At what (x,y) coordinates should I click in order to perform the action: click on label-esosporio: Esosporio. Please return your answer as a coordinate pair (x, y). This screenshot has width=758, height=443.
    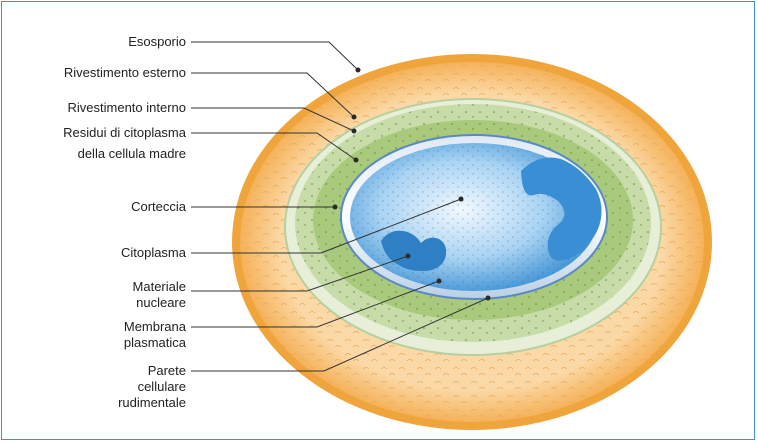
    Looking at the image, I should click on (157, 41).